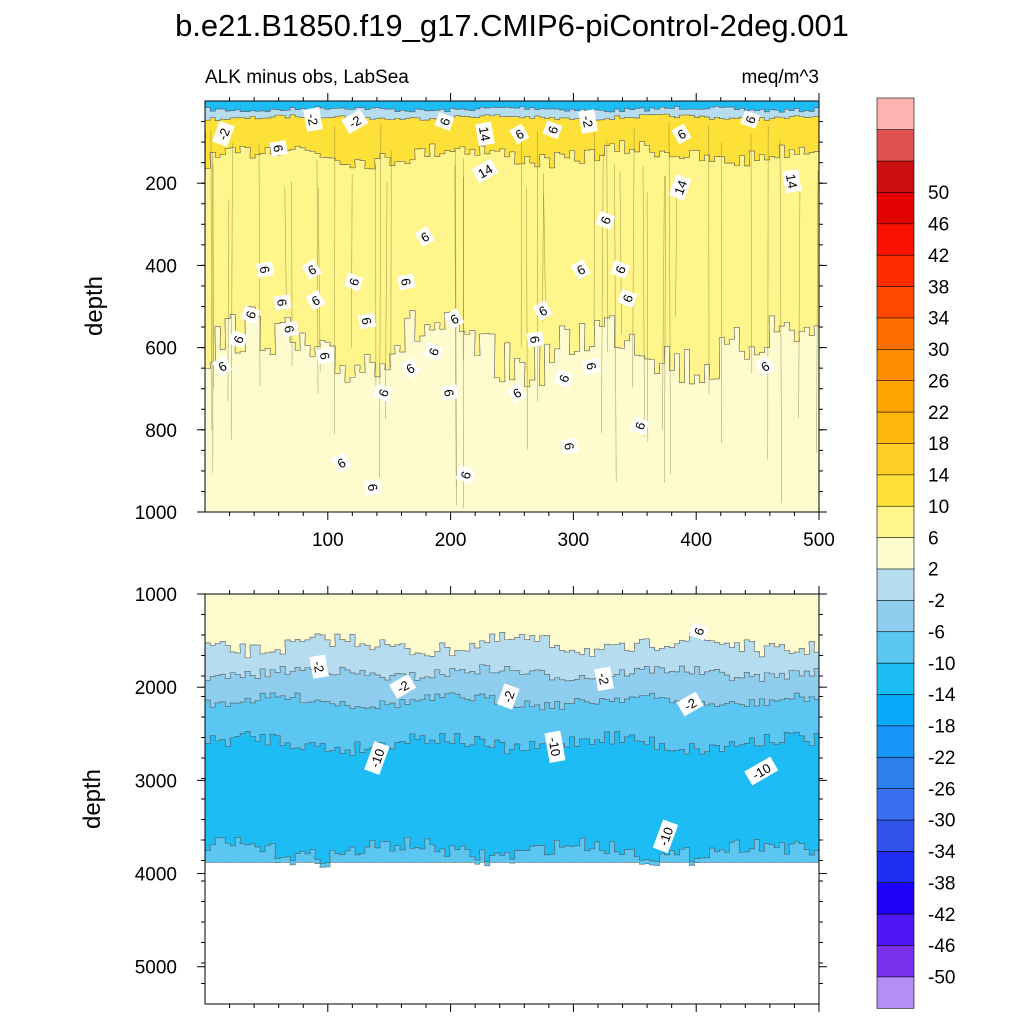 This screenshot has width=1024, height=1024. I want to click on subtitle-left: ALK minus obs, LabSea, so click(307, 77).